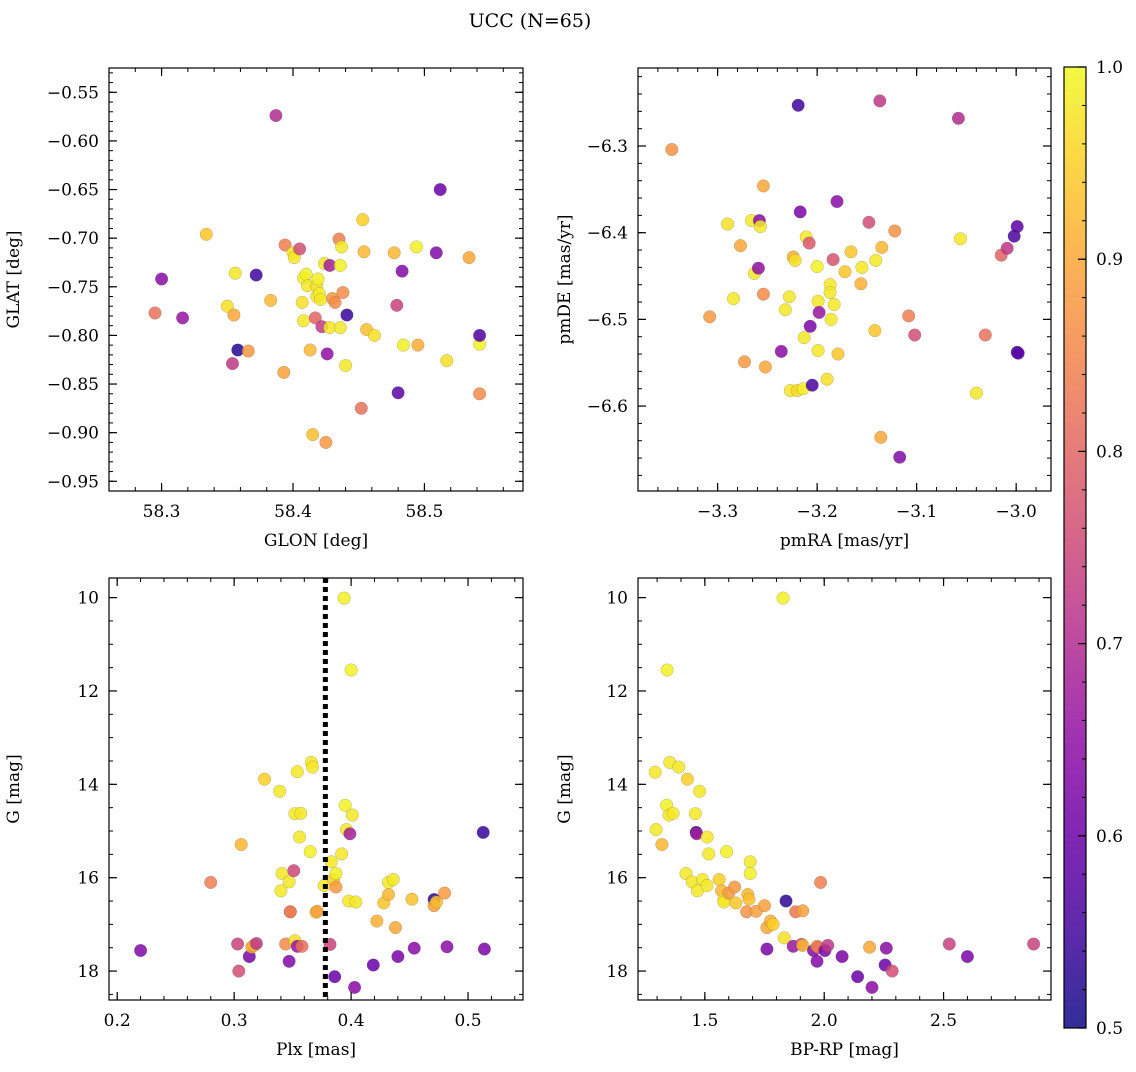 This screenshot has height=1072, width=1136. Describe the element at coordinates (943, 1021) in the screenshot. I see `x-tick-label: 2.5` at that location.